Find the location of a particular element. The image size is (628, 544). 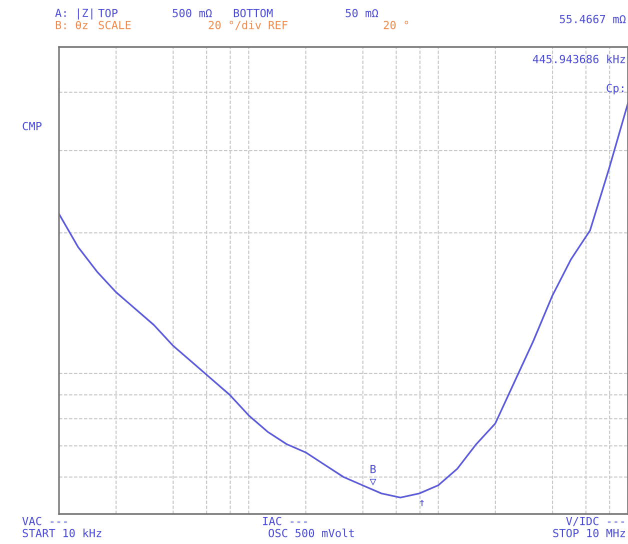

text: OSC 500 mVolt is located at coordinates (311, 533).